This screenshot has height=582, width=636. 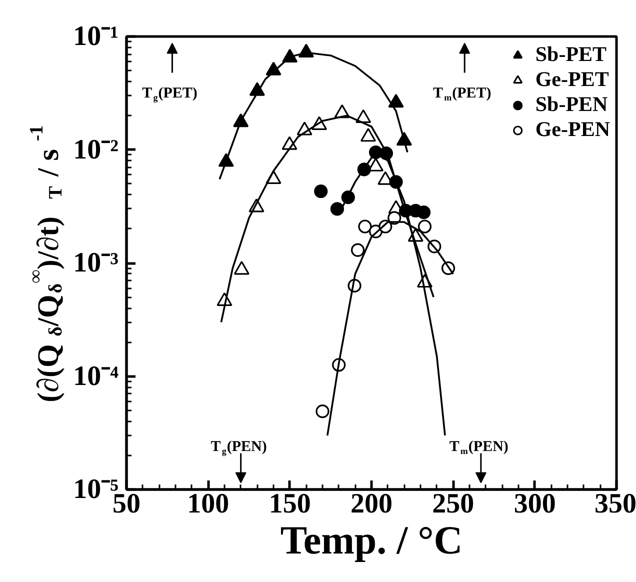 I want to click on x-tick-label: 150, so click(x=289, y=504).